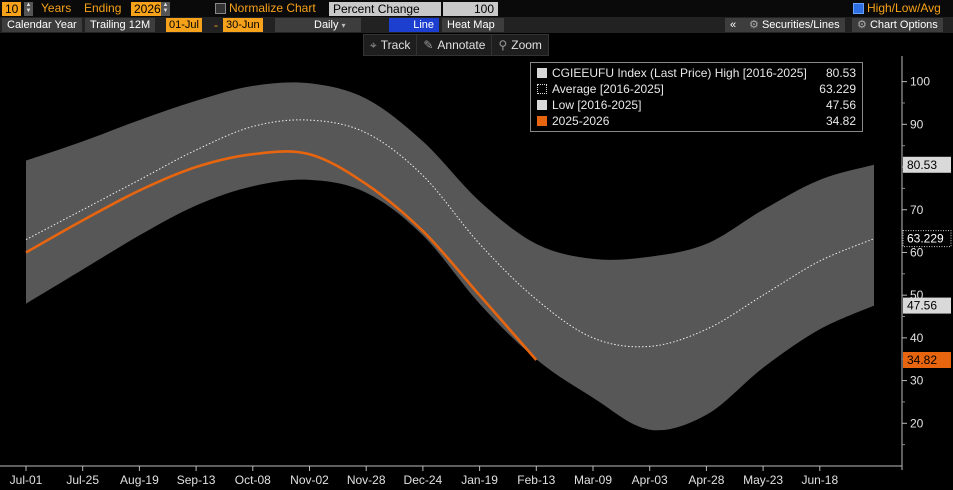 This screenshot has height=490, width=953. Describe the element at coordinates (917, 167) in the screenshot. I see `y-tick-label: 80` at that location.